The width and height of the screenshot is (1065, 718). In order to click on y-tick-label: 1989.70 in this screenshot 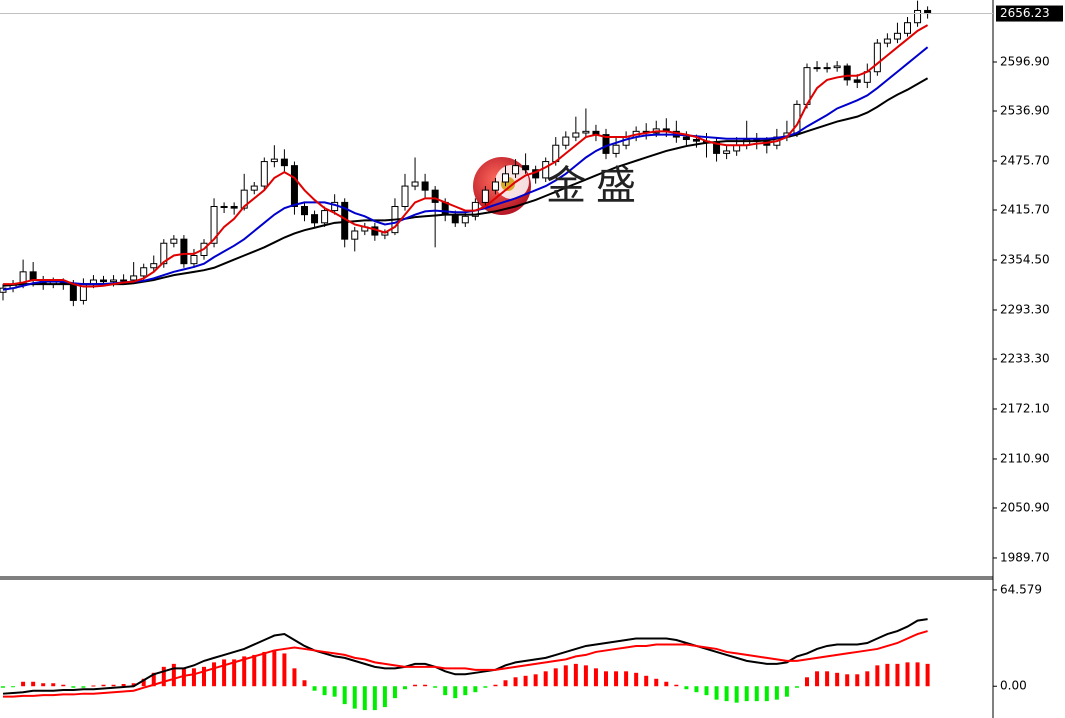, I will do `click(1025, 557)`.